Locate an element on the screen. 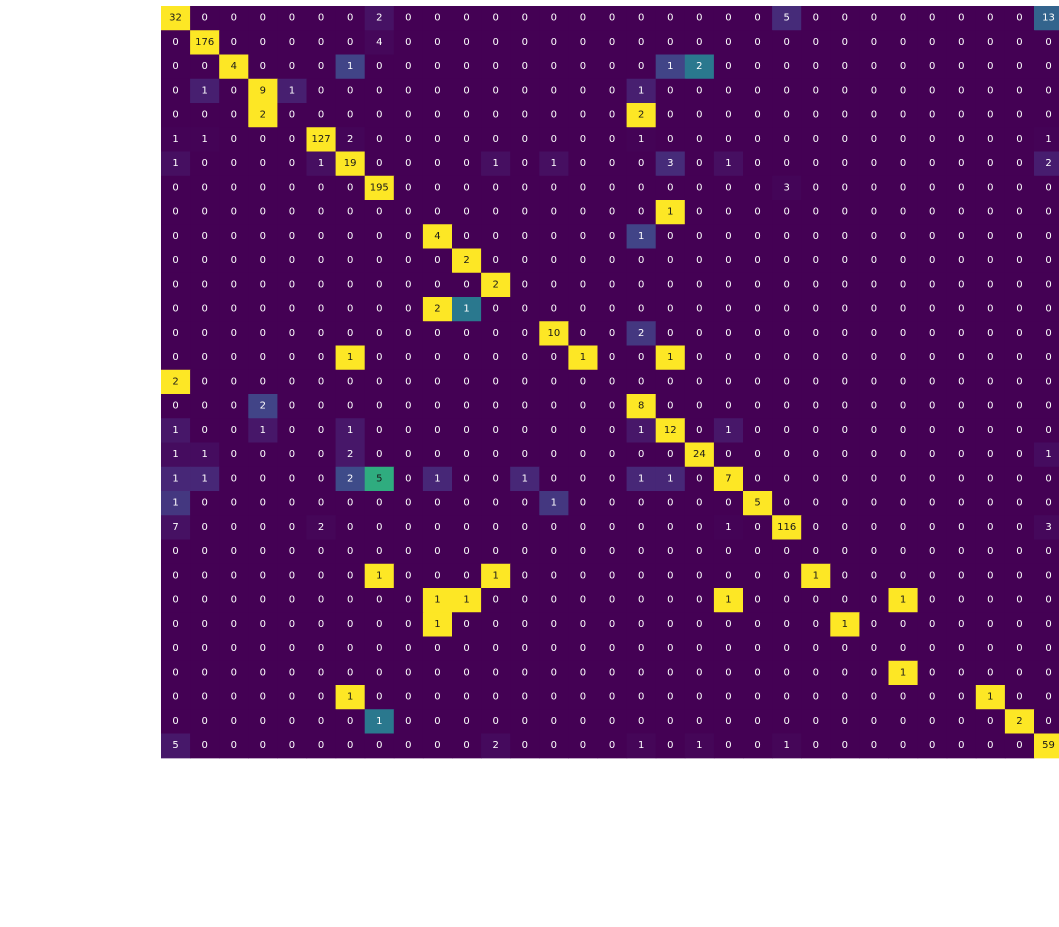  cell-value-r1-c0: 0 is located at coordinates (175, 42).